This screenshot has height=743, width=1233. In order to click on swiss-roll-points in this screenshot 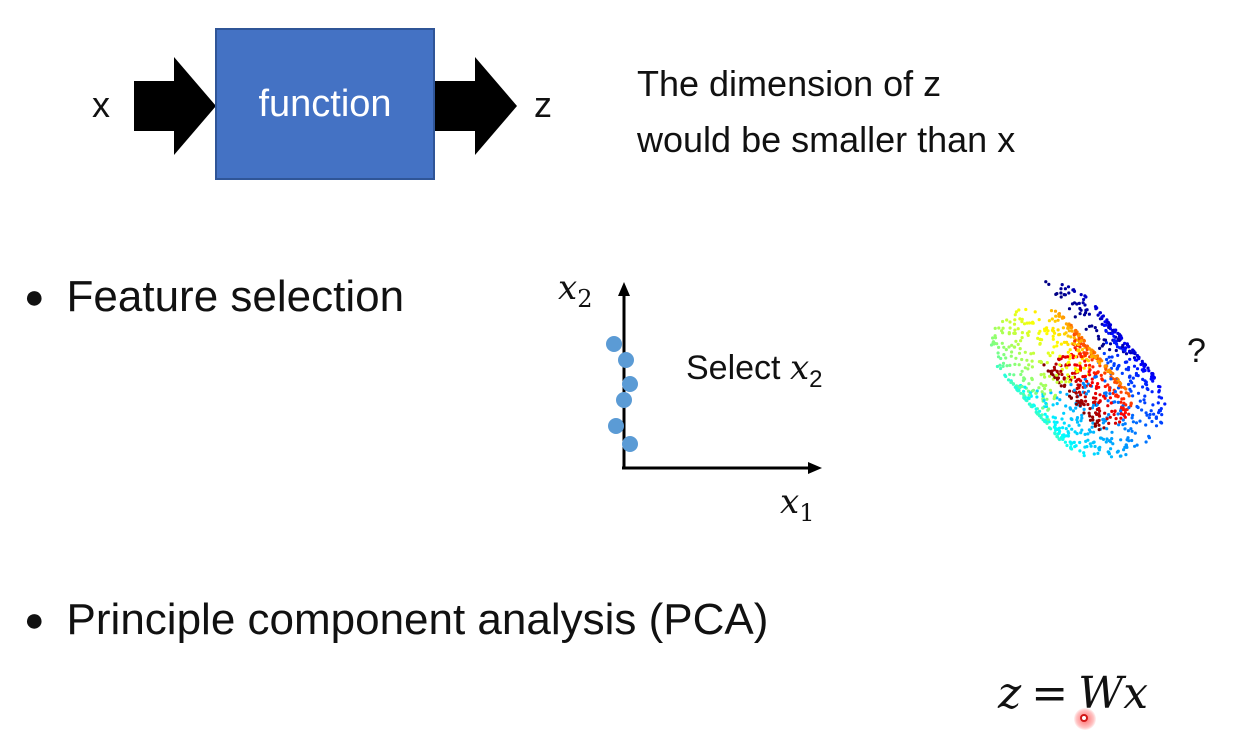, I will do `click(1078, 369)`.